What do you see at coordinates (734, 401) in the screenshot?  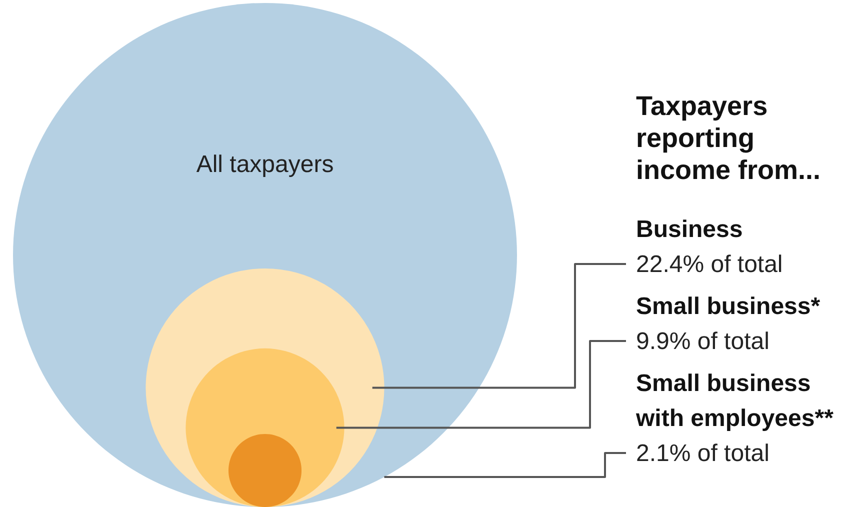 I see `category-label: Small business with employees**` at bounding box center [734, 401].